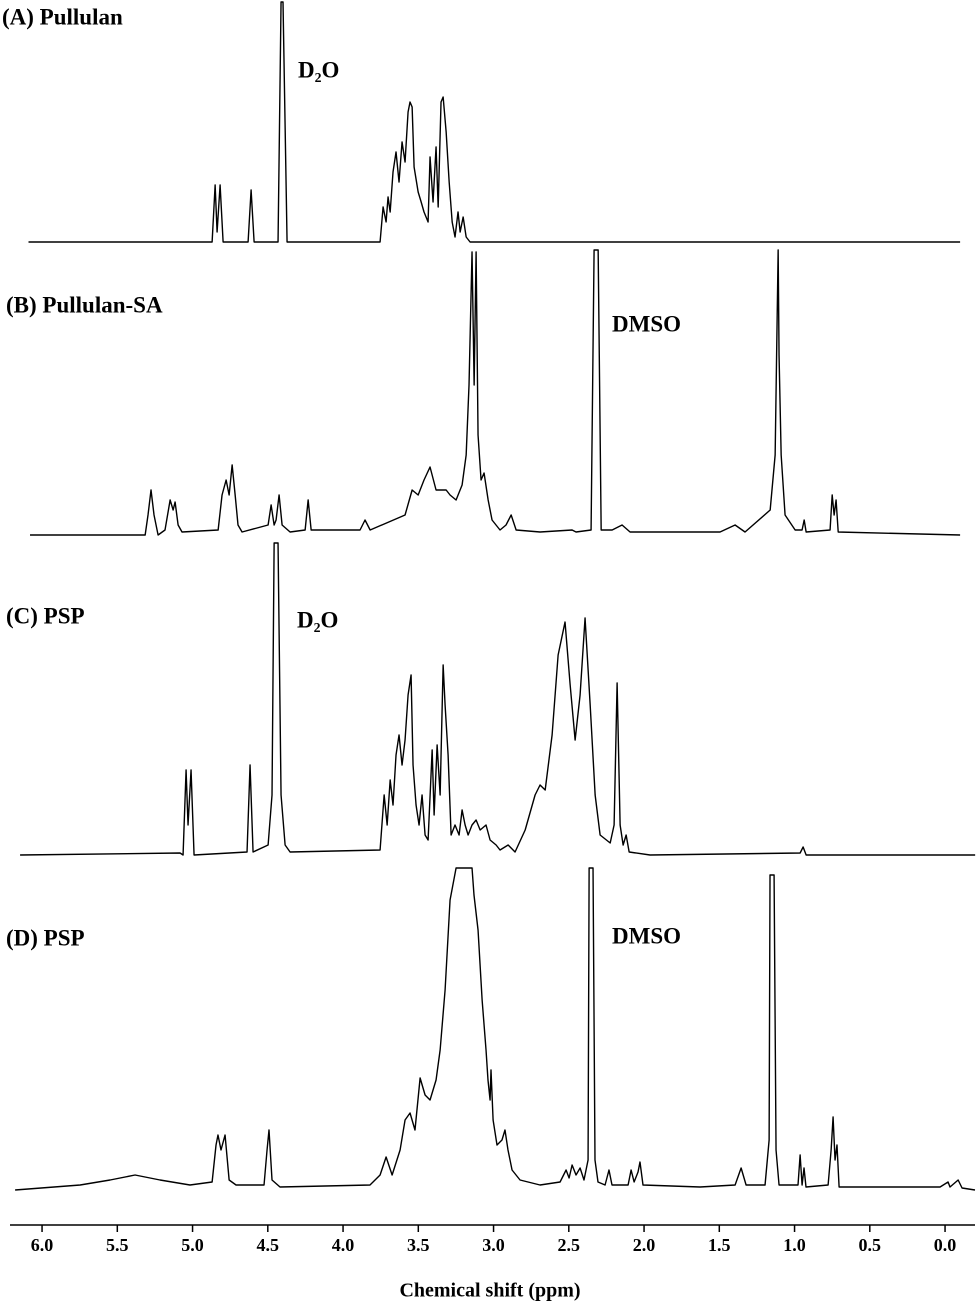 The image size is (980, 1310). What do you see at coordinates (45, 615) in the screenshot?
I see `panel-label: (C) PSP` at bounding box center [45, 615].